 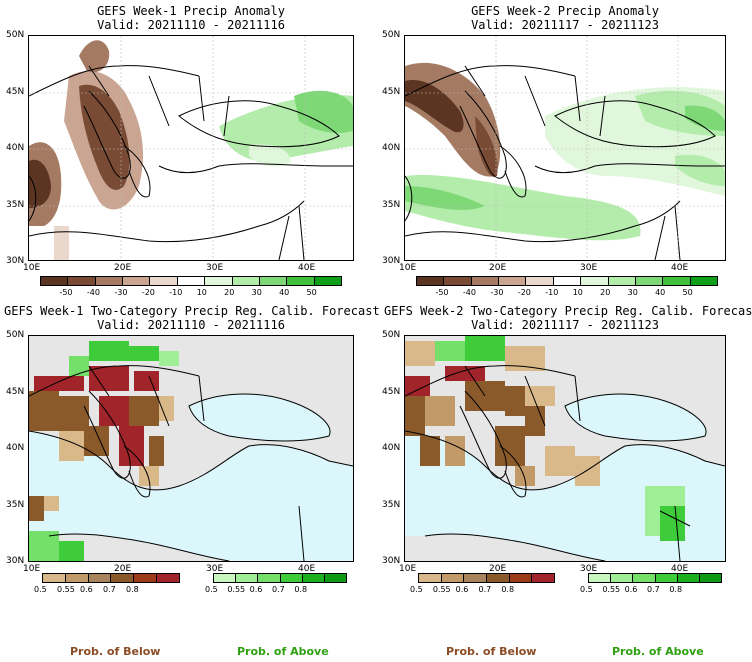 I want to click on map-week2-anomaly, so click(x=565, y=148).